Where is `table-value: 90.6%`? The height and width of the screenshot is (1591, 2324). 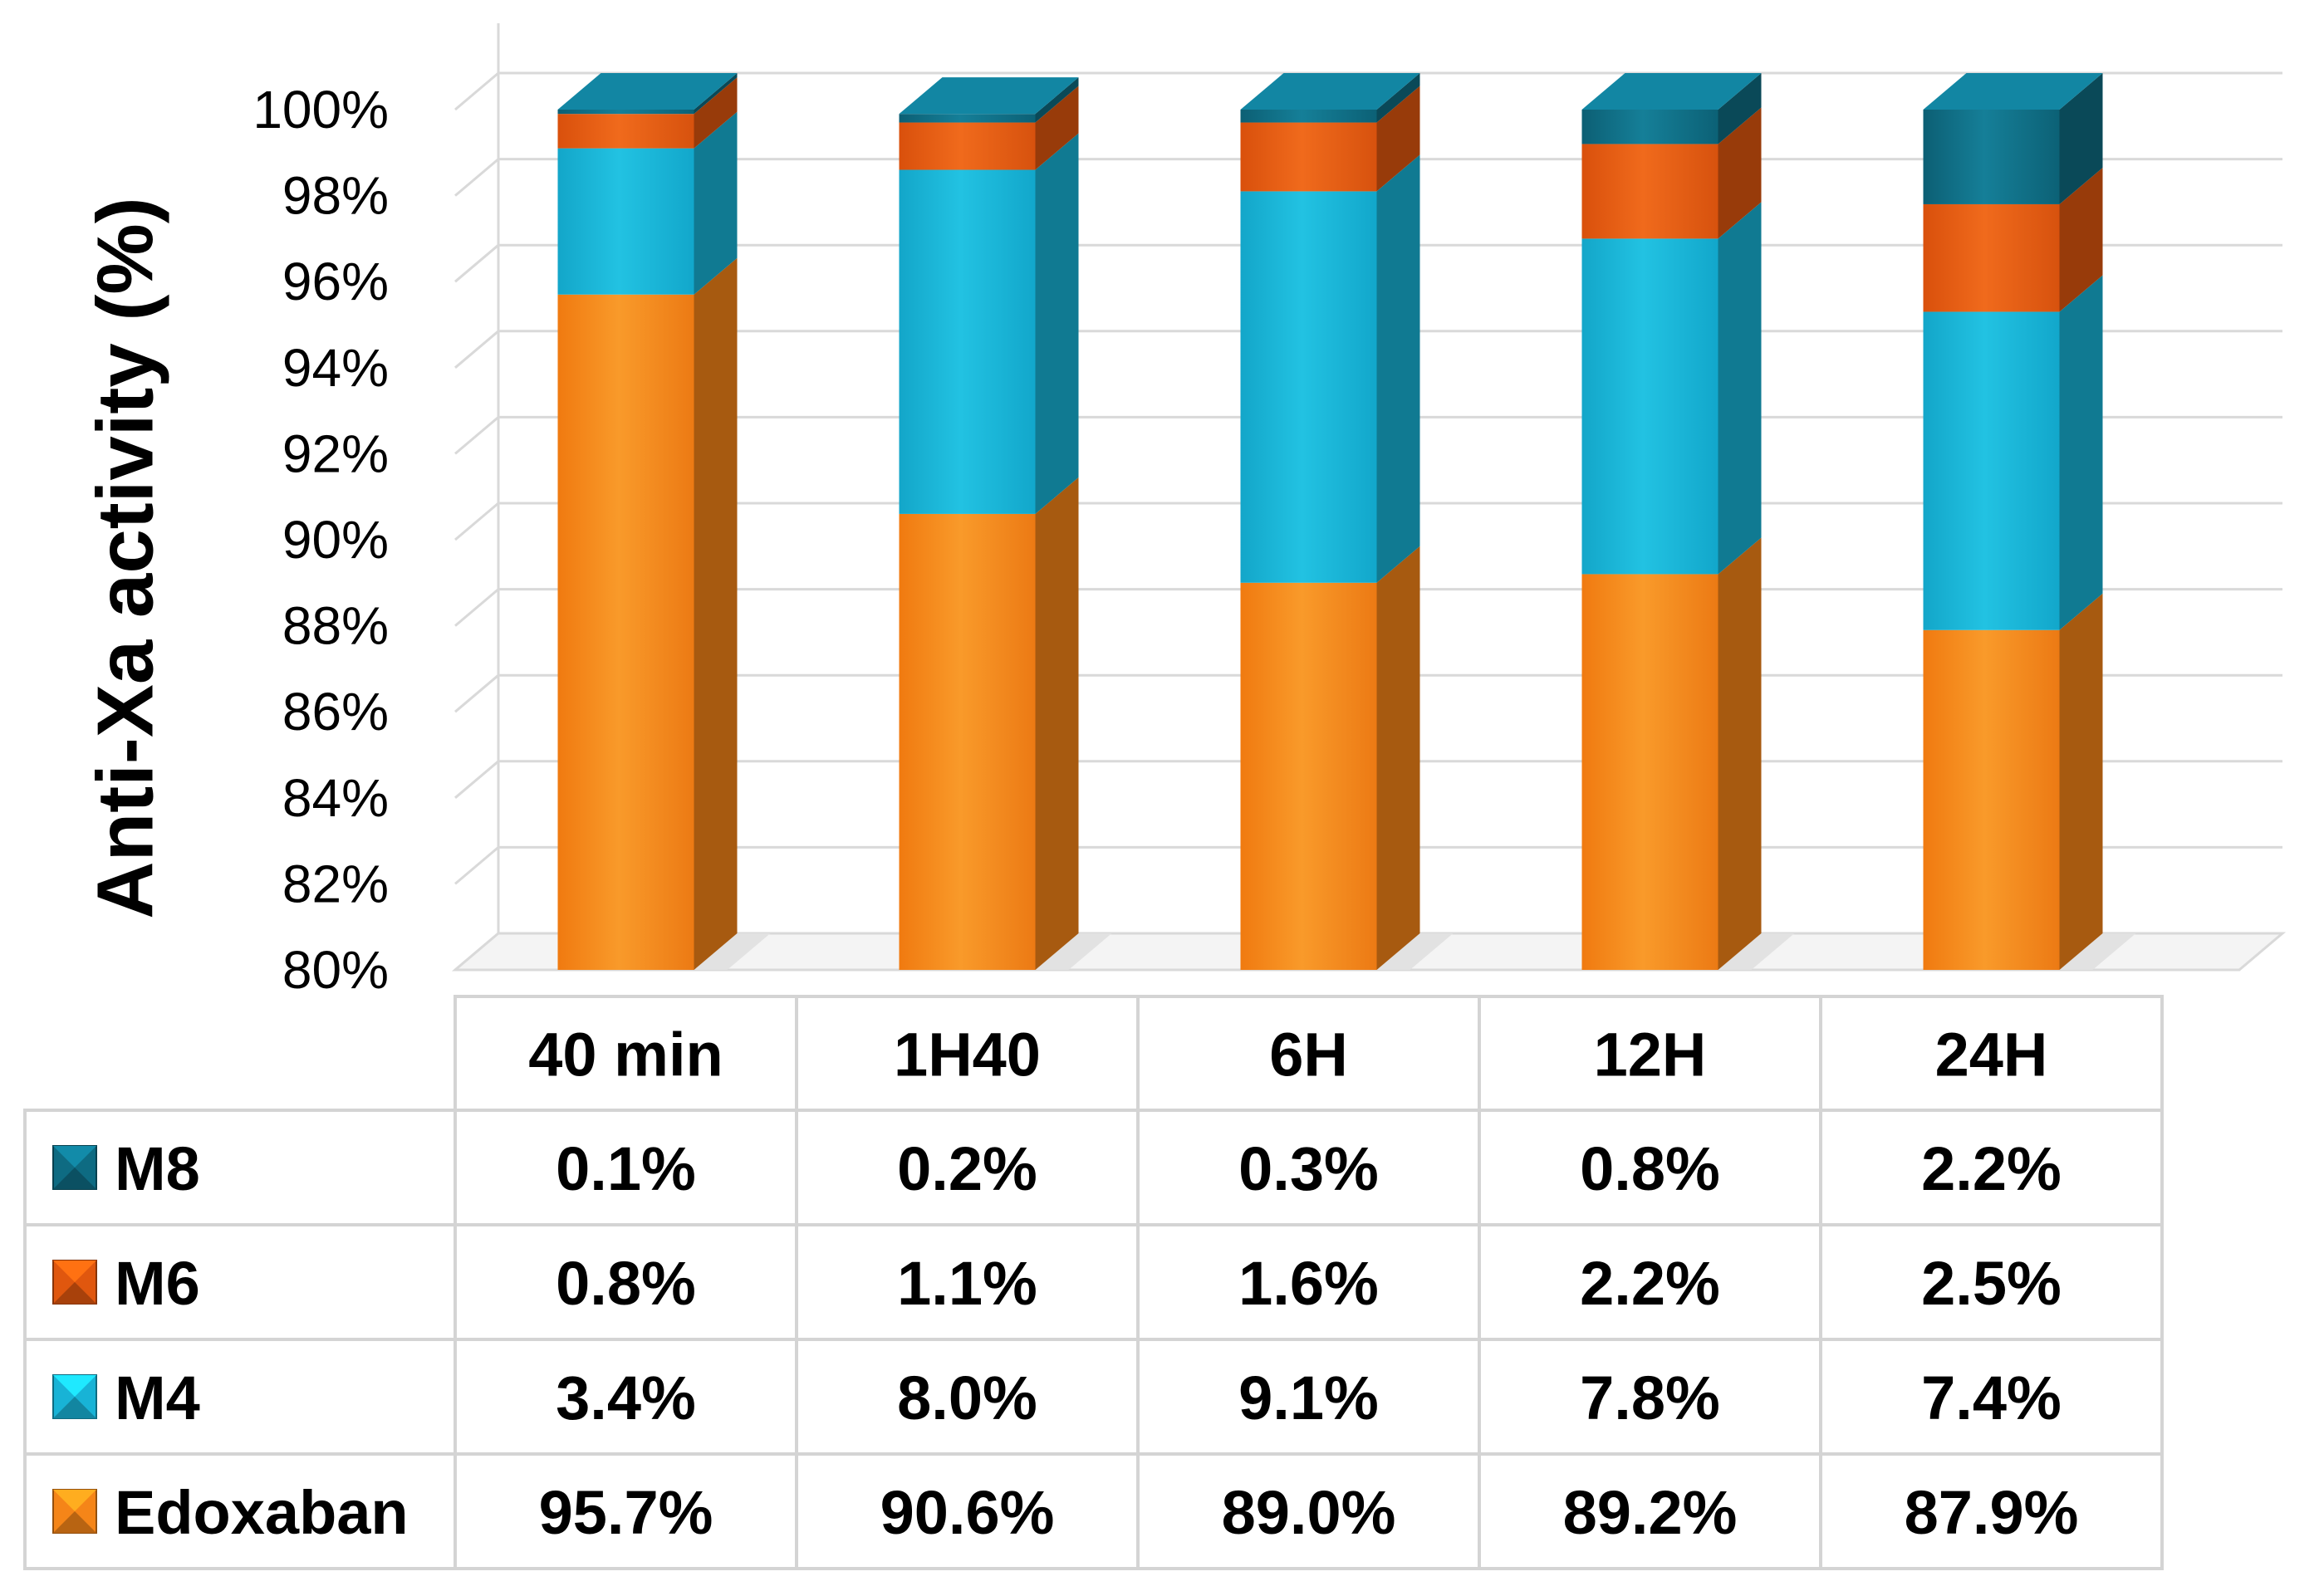 table-value: 90.6% is located at coordinates (968, 1512).